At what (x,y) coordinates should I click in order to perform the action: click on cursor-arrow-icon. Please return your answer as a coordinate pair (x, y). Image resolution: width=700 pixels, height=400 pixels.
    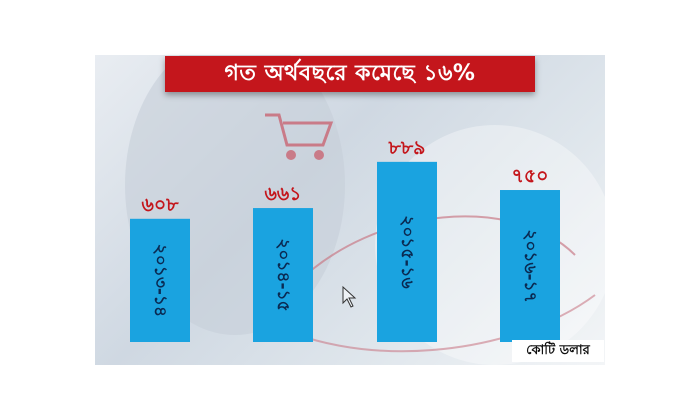
    Looking at the image, I should click on (349, 296).